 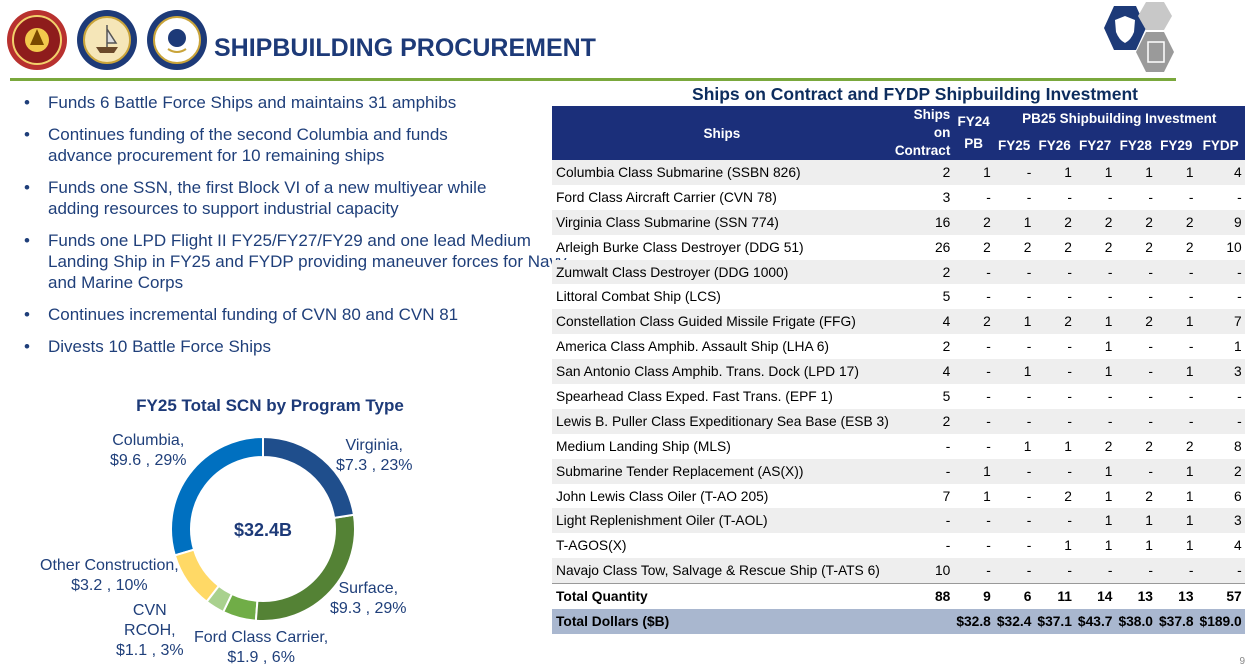 I want to click on title-divider, so click(x=593, y=79).